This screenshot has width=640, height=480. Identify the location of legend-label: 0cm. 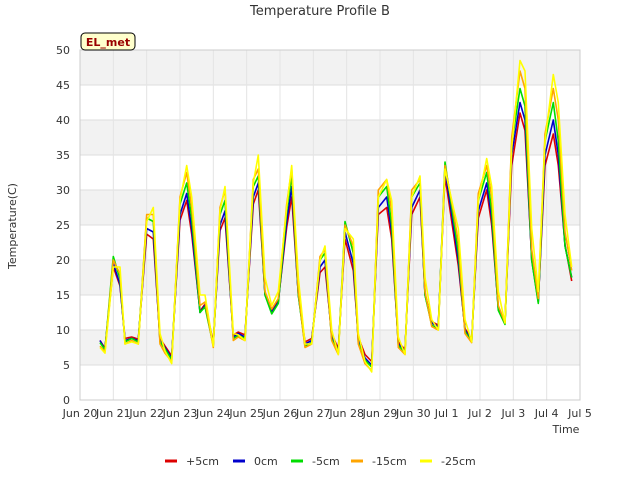
(266, 461).